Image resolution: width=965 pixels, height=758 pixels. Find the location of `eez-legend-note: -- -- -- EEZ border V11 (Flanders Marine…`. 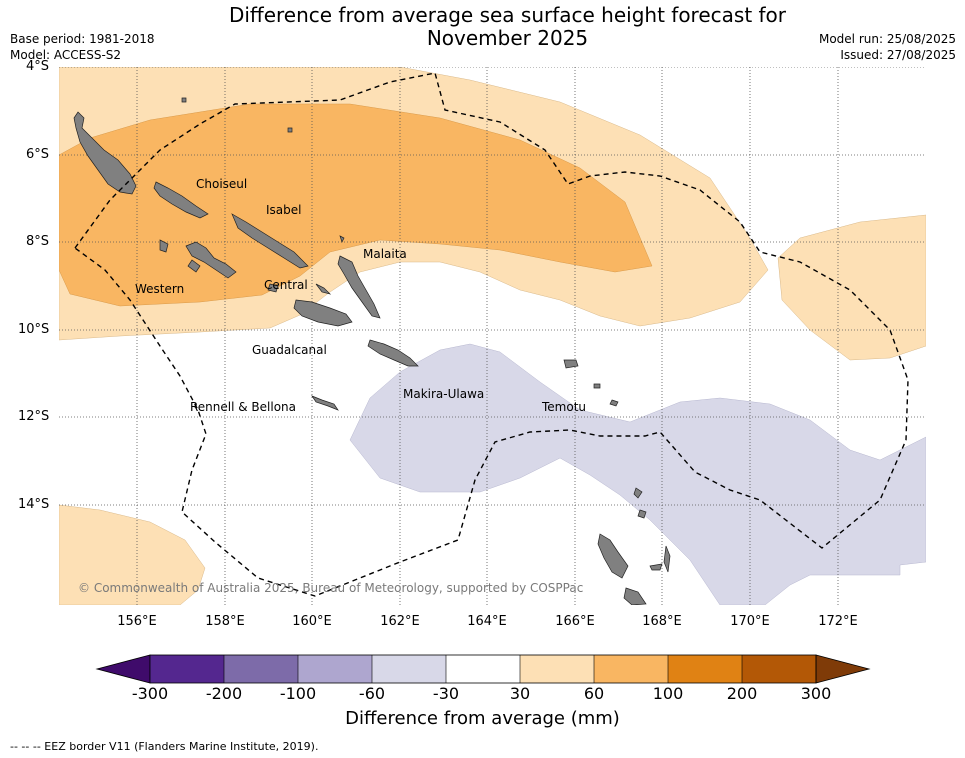

eez-legend-note: -- -- -- EEZ border V11 (Flanders Marine… is located at coordinates (164, 746).